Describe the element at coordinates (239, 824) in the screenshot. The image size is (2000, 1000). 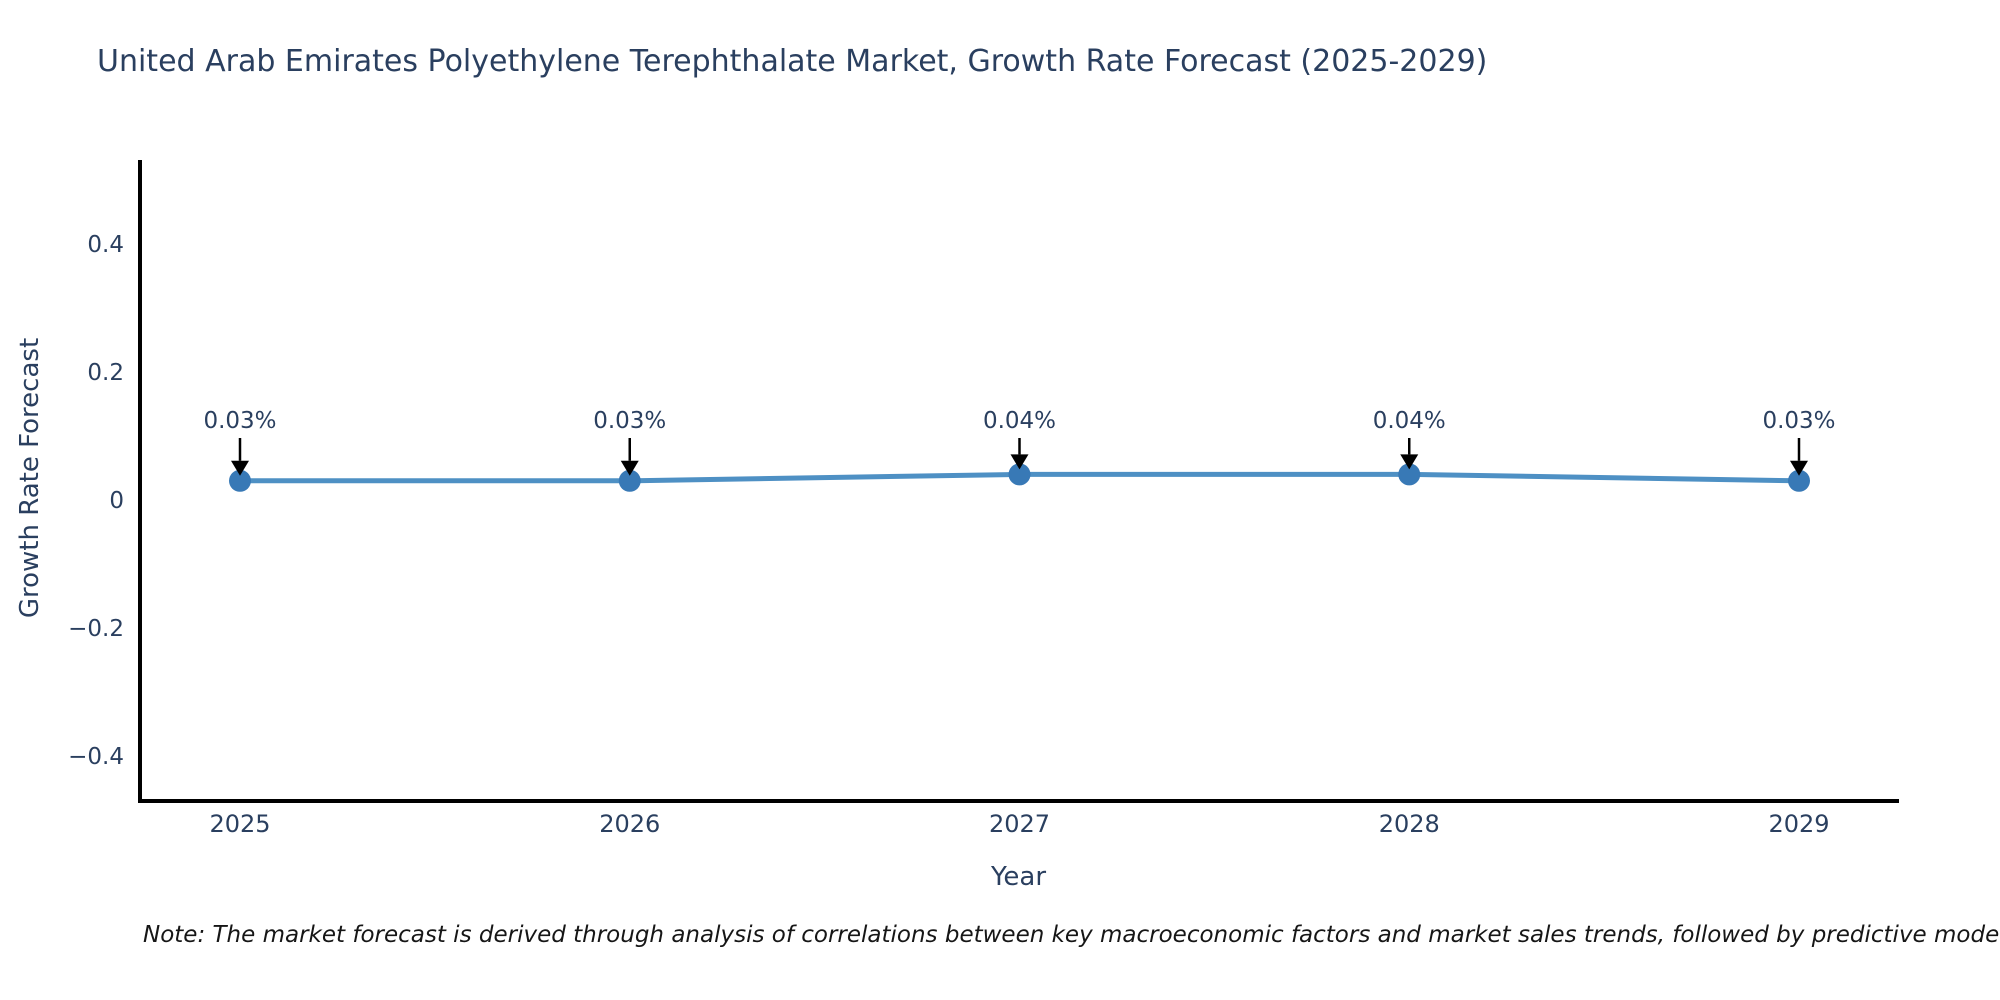
I see `x-tick-label: 2025` at that location.